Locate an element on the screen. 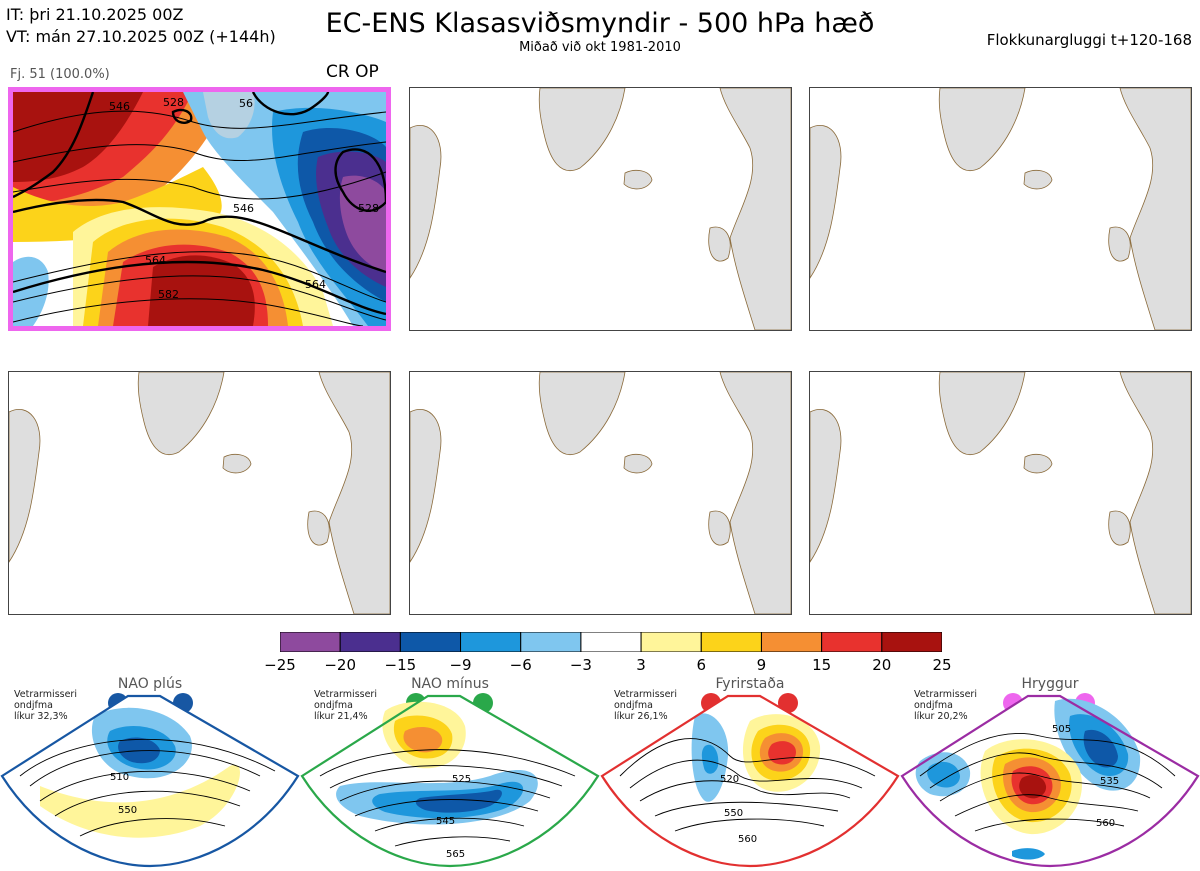  page-title: EC-ENS Klasasviðsmyndir - 500 hPa hæð is located at coordinates (600, 23).